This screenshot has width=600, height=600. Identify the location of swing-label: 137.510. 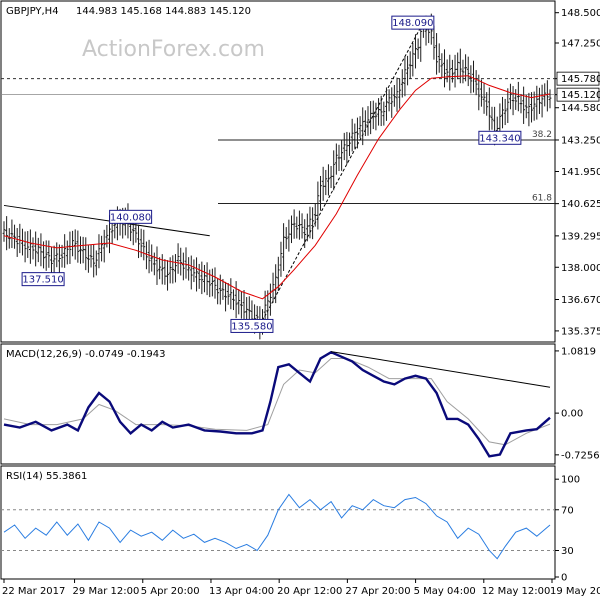
(42, 280).